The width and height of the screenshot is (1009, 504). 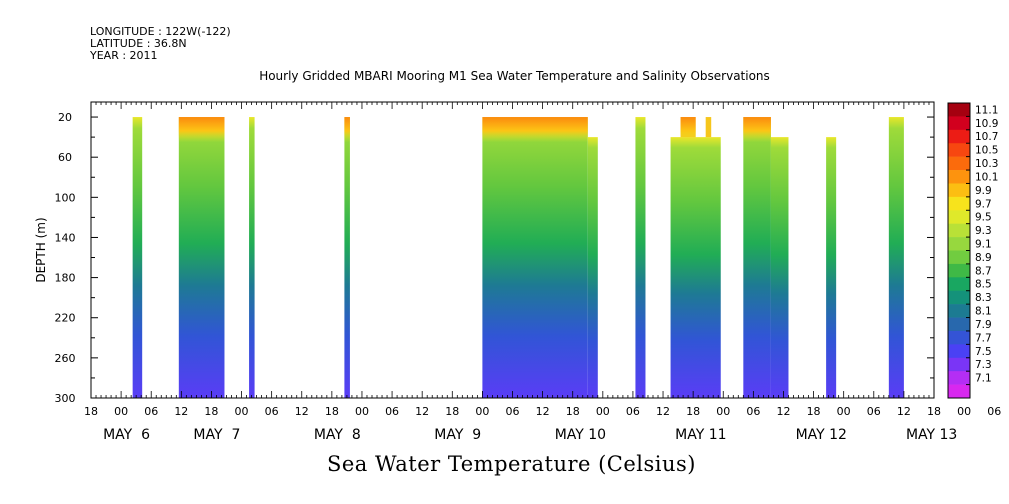 What do you see at coordinates (983, 365) in the screenshot?
I see `colorbar-label: 7.3` at bounding box center [983, 365].